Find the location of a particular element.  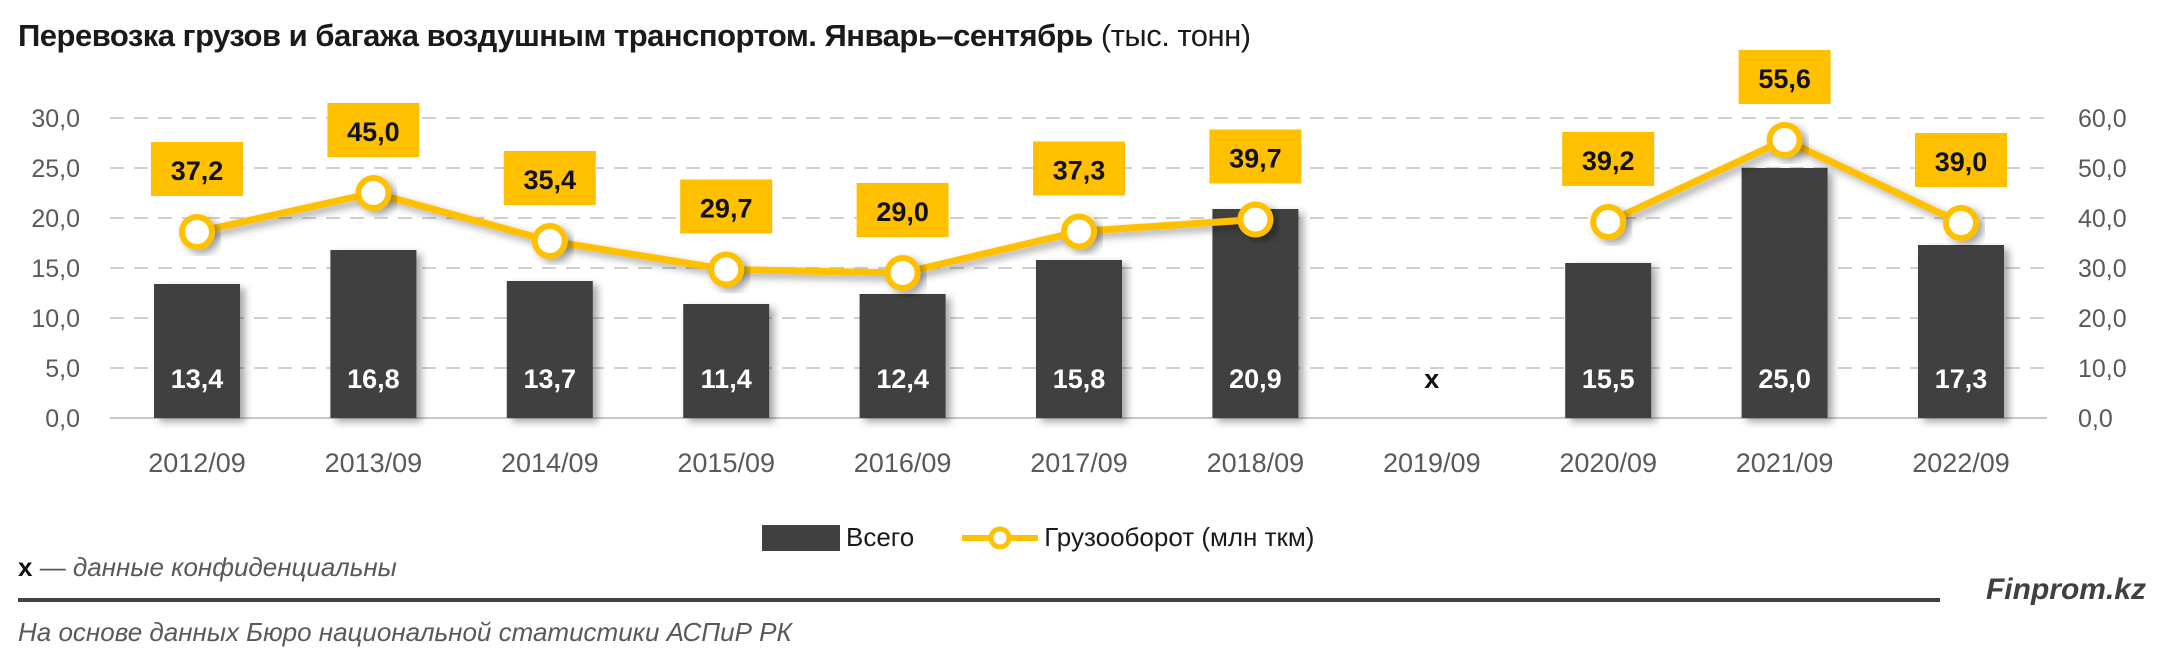

line-value-label: 29,0 is located at coordinates (902, 212).